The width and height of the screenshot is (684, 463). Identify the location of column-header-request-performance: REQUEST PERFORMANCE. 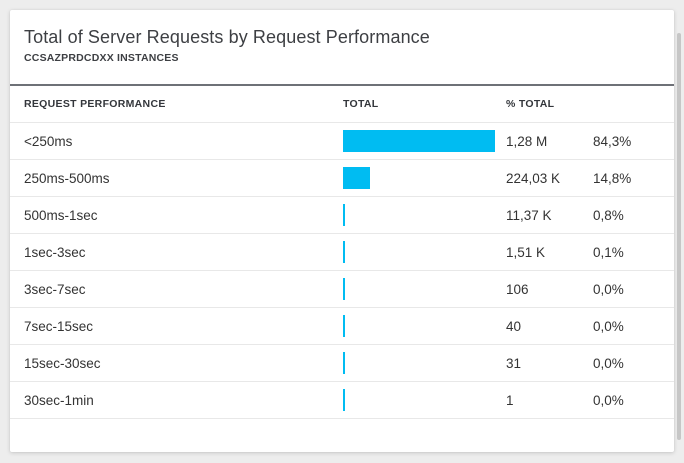
(95, 104).